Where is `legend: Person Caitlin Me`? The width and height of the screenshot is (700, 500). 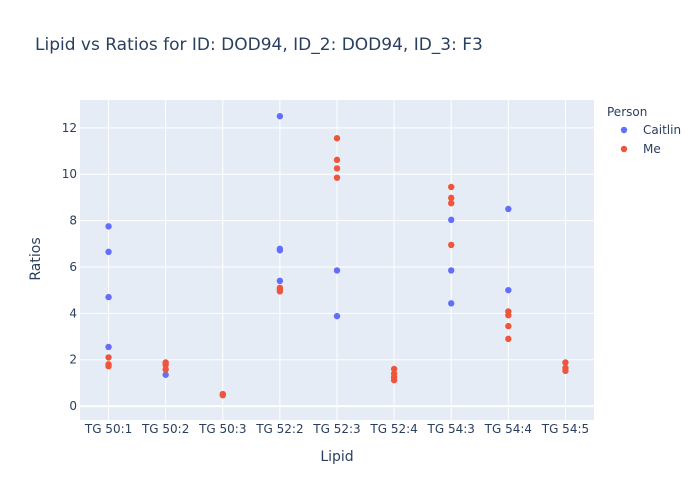
legend: Person Caitlin Me is located at coordinates (644, 130).